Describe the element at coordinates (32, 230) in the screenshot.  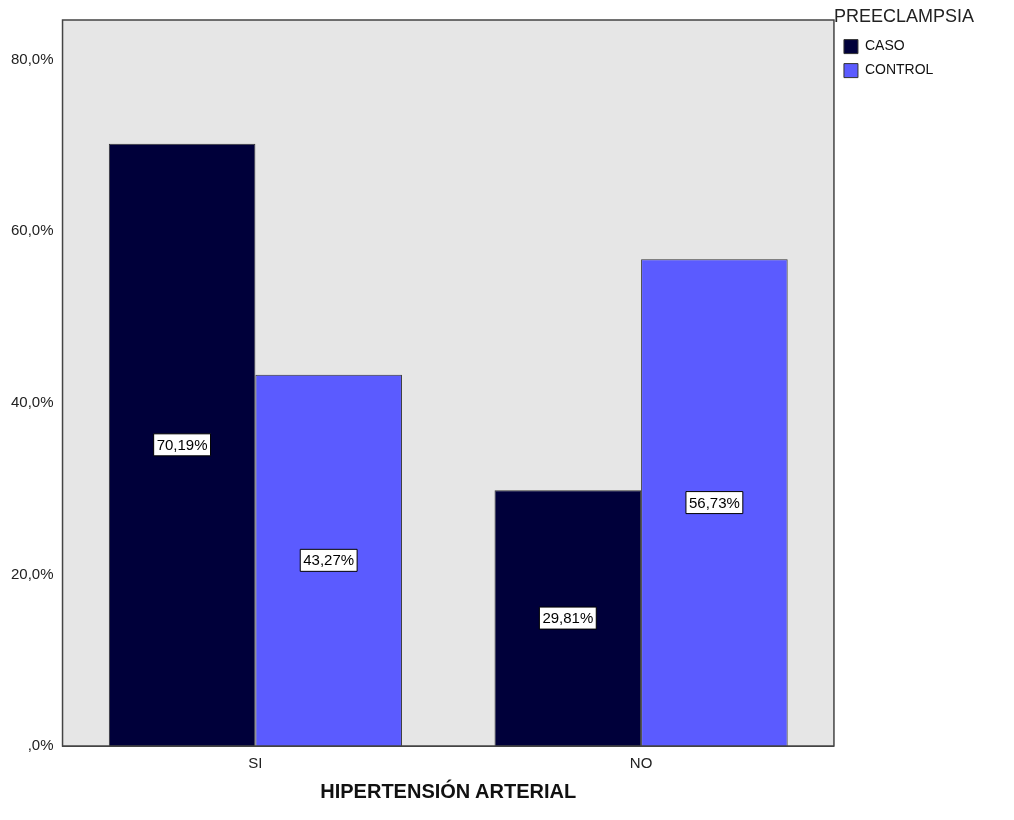
I see `y-tick-label: 60,0%` at that location.